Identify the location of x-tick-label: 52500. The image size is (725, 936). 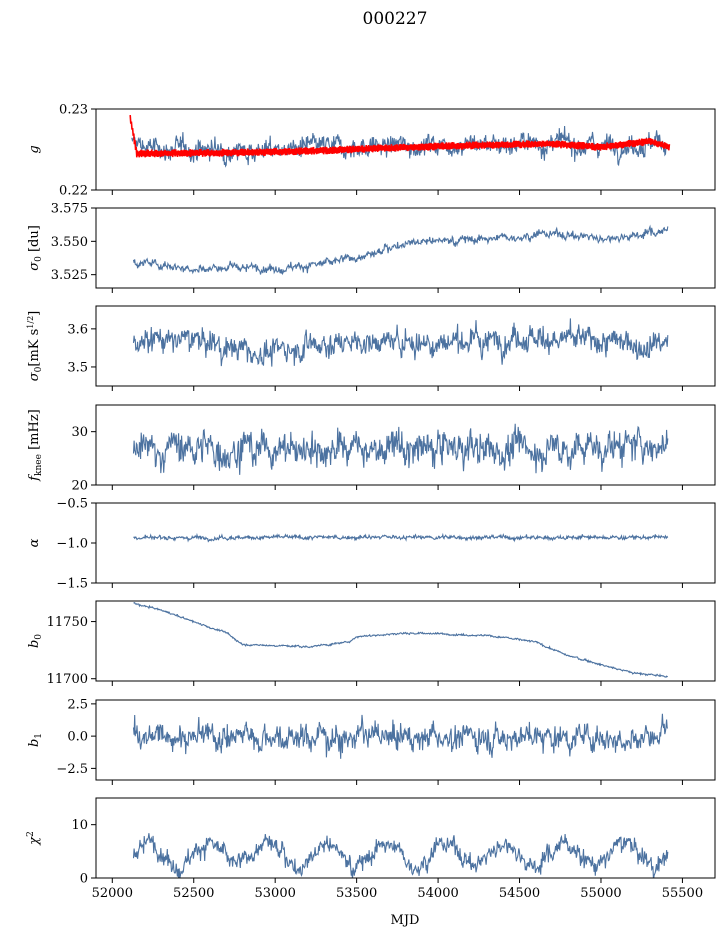
(193, 893).